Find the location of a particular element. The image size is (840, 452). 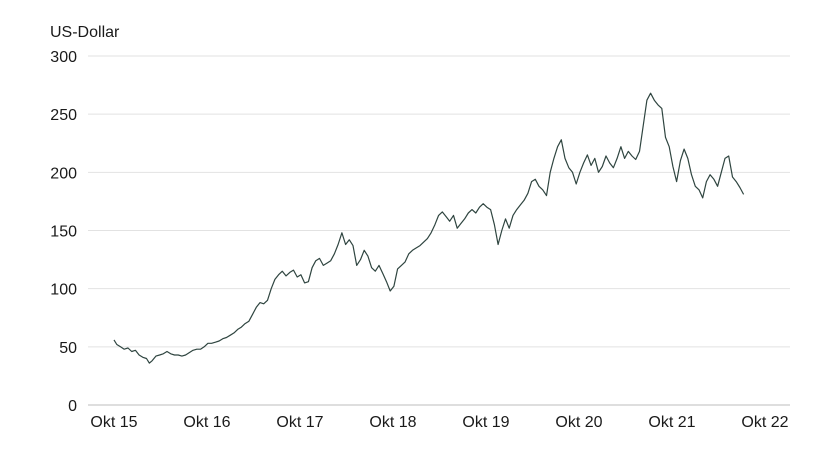

y-axis-unit-label: US-Dollar is located at coordinates (85, 32).